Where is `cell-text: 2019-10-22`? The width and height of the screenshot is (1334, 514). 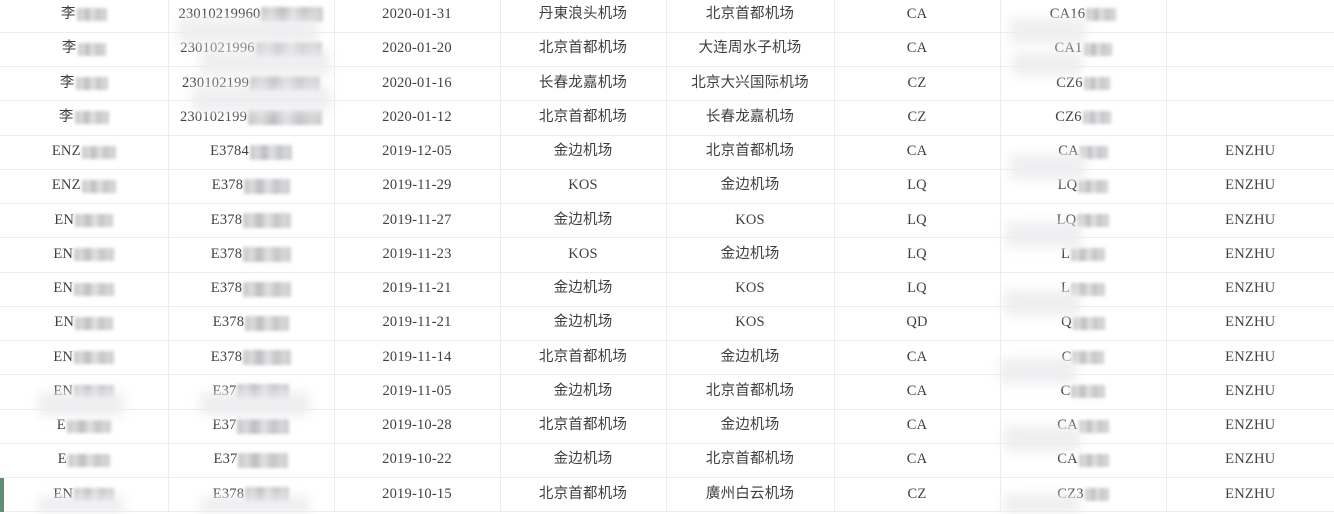
cell-text: 2019-10-22 is located at coordinates (417, 459).